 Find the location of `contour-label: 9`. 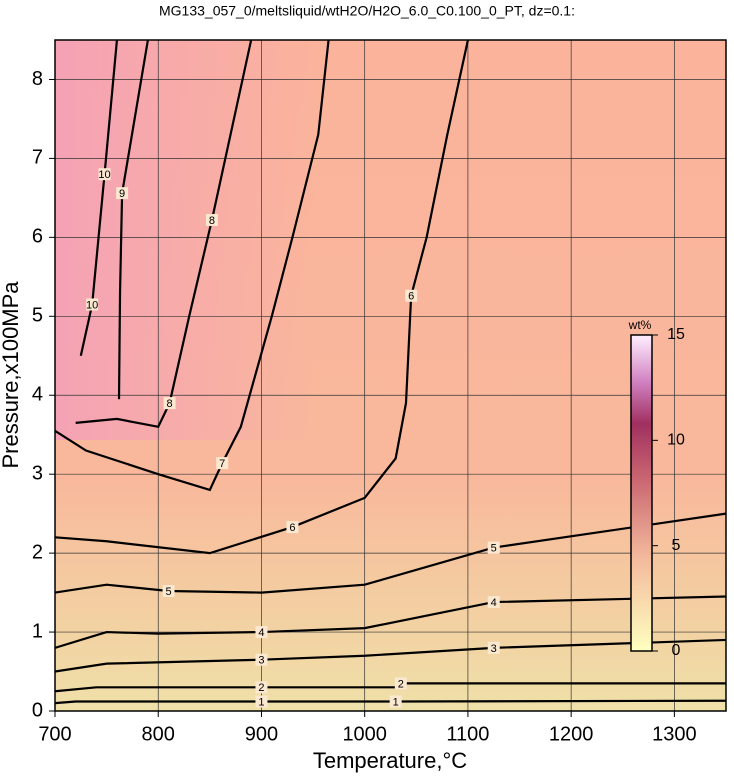

contour-label: 9 is located at coordinates (122, 194).